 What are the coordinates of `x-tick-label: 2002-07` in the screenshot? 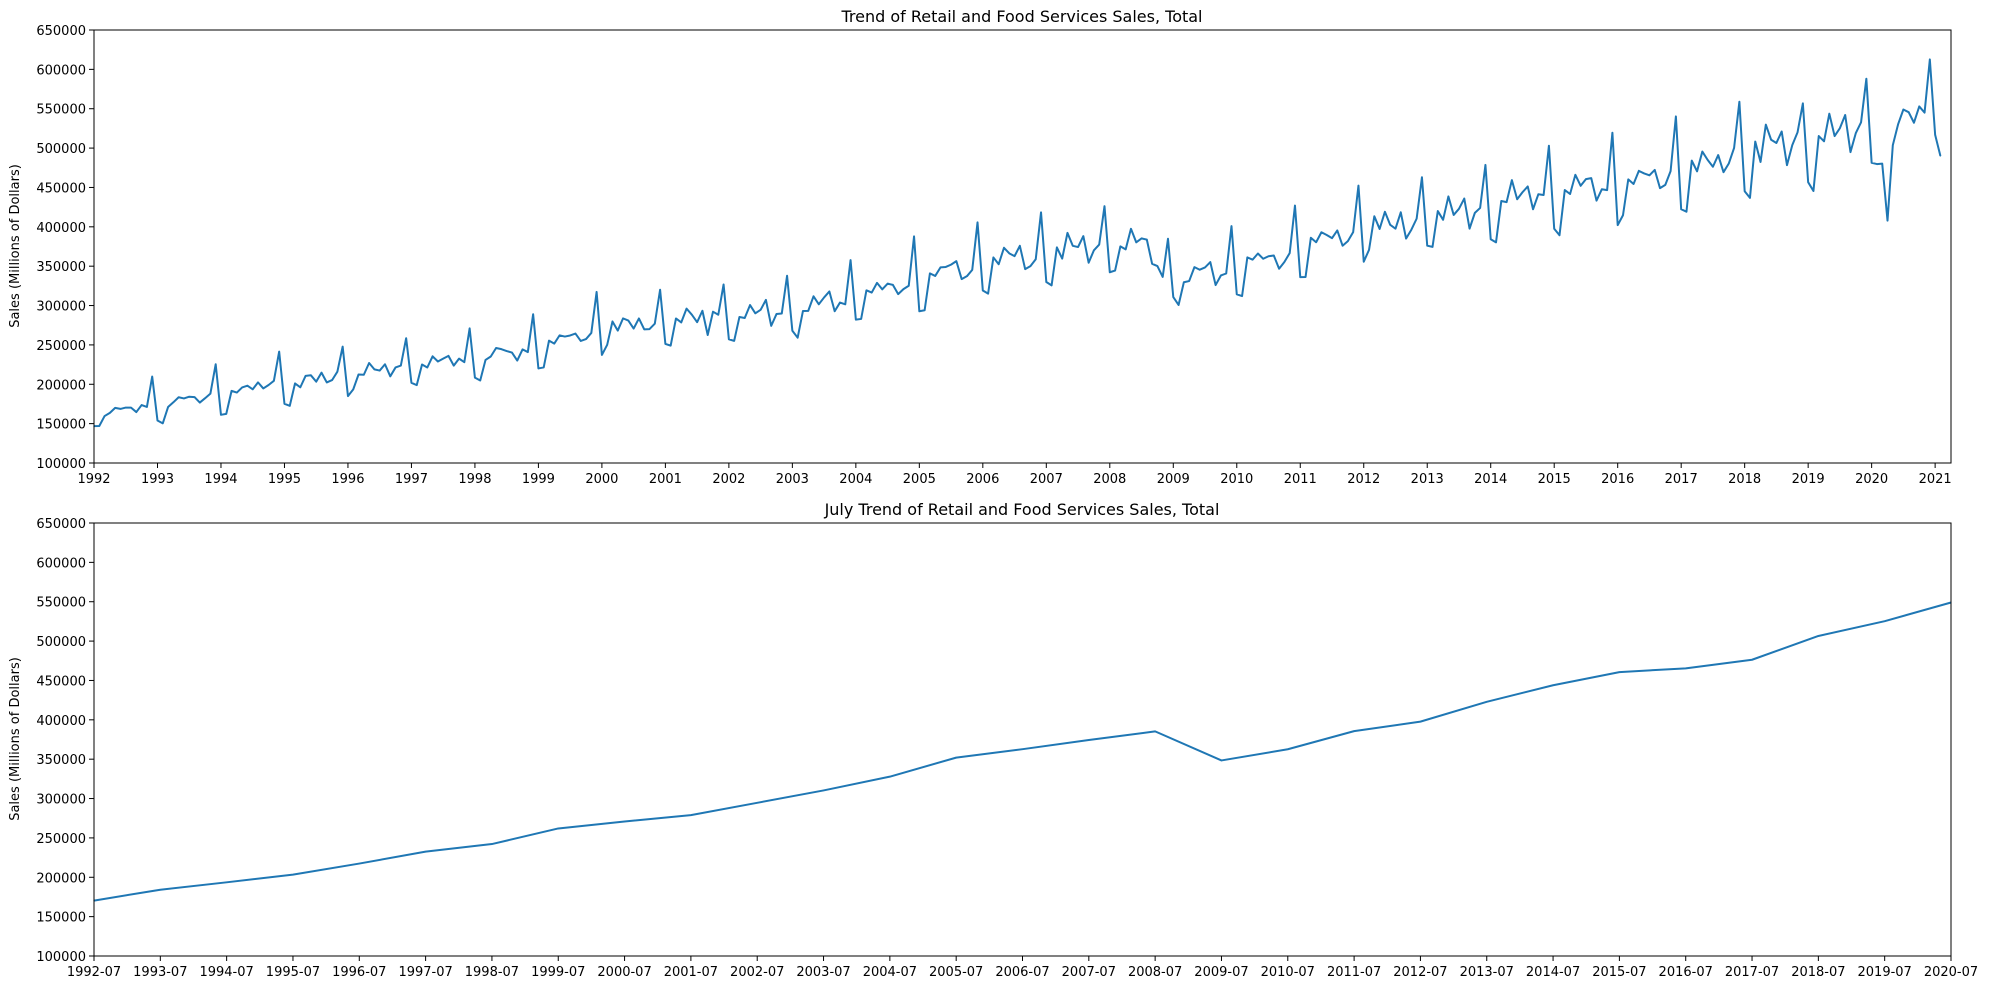 It's located at (757, 972).